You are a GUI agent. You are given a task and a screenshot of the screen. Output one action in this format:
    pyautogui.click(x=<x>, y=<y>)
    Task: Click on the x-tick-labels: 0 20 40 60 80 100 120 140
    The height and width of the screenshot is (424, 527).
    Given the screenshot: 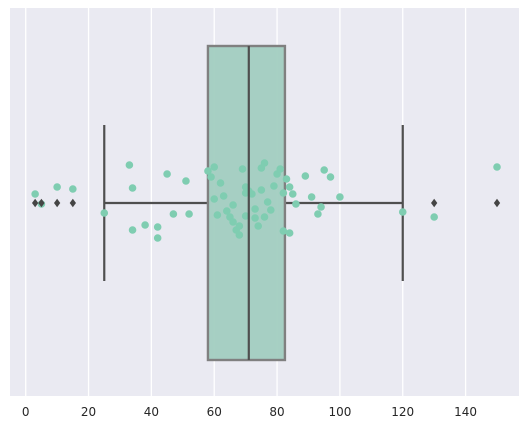 What is the action you would take?
    pyautogui.click(x=249, y=412)
    